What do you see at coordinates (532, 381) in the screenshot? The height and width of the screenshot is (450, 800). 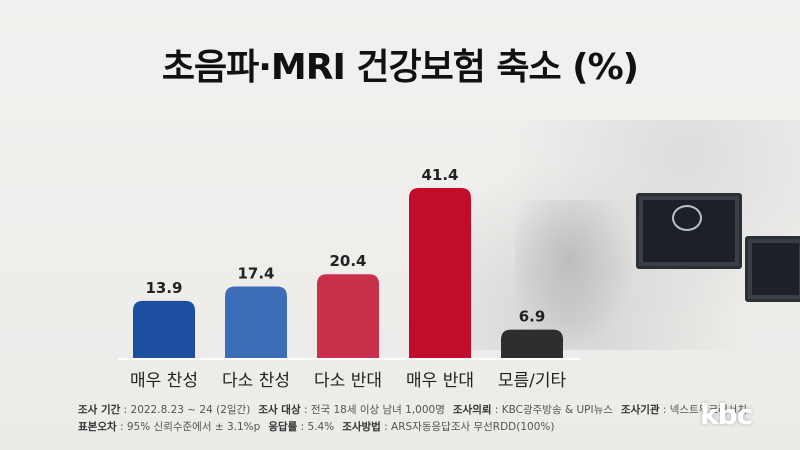 I see `category-label-5: 모름/기타` at bounding box center [532, 381].